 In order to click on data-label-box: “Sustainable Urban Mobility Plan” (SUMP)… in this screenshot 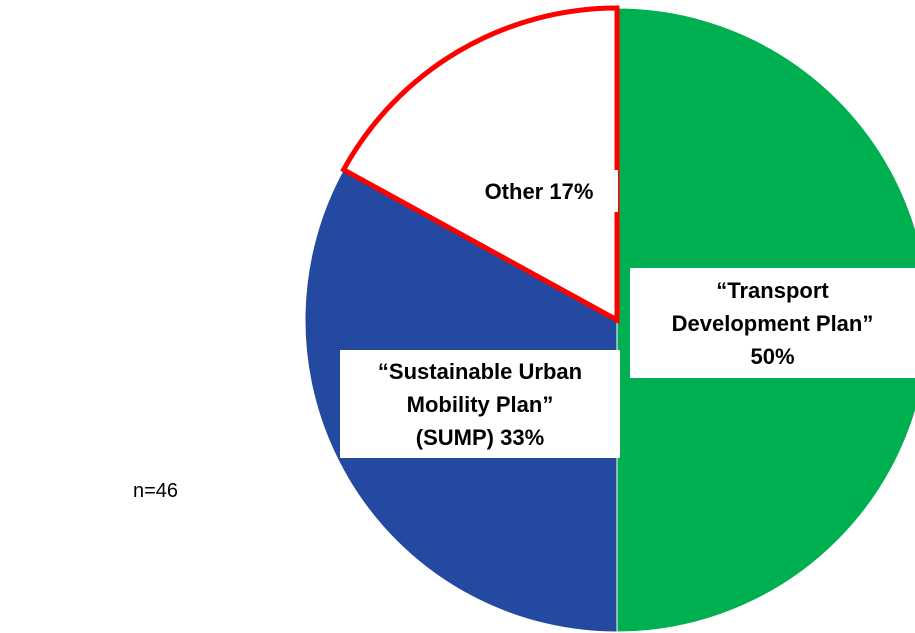, I will do `click(480, 404)`.